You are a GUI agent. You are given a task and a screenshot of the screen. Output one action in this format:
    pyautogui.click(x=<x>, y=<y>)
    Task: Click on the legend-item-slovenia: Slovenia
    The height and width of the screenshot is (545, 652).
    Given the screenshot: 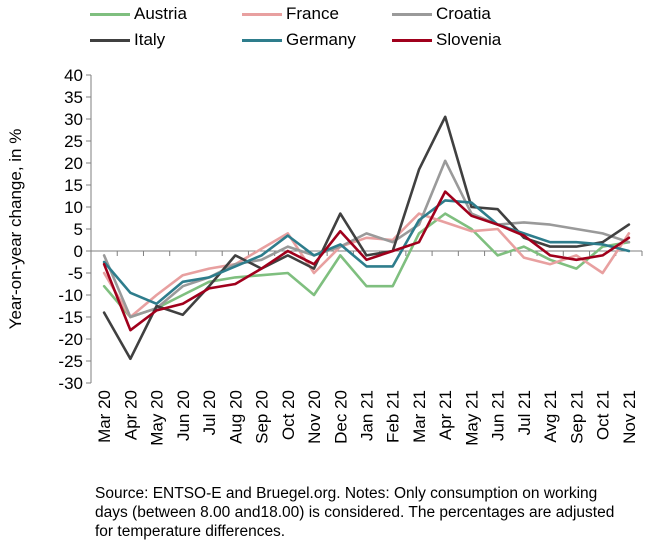 What is the action you would take?
    pyautogui.click(x=446, y=40)
    